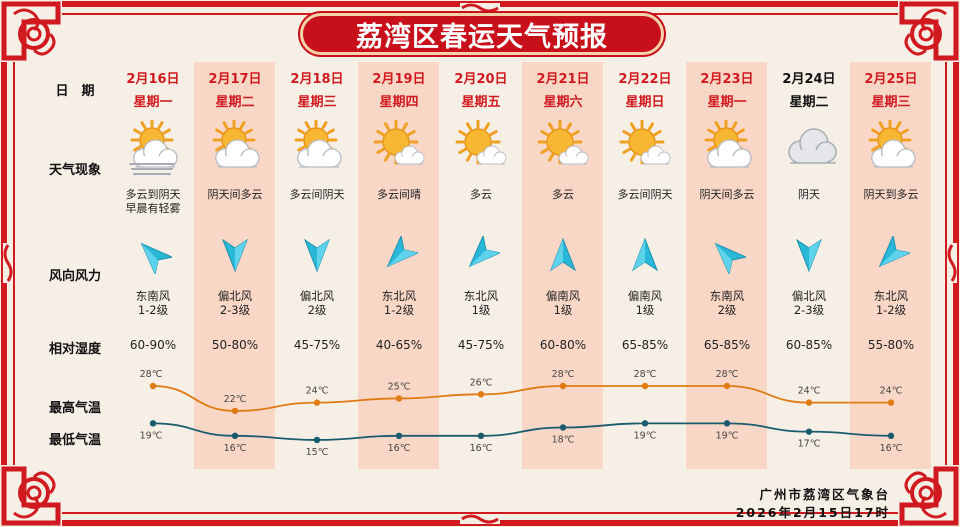 Image resolution: width=960 pixels, height=527 pixels. What do you see at coordinates (645, 79) in the screenshot?
I see `day-date: 2月22日` at bounding box center [645, 79].